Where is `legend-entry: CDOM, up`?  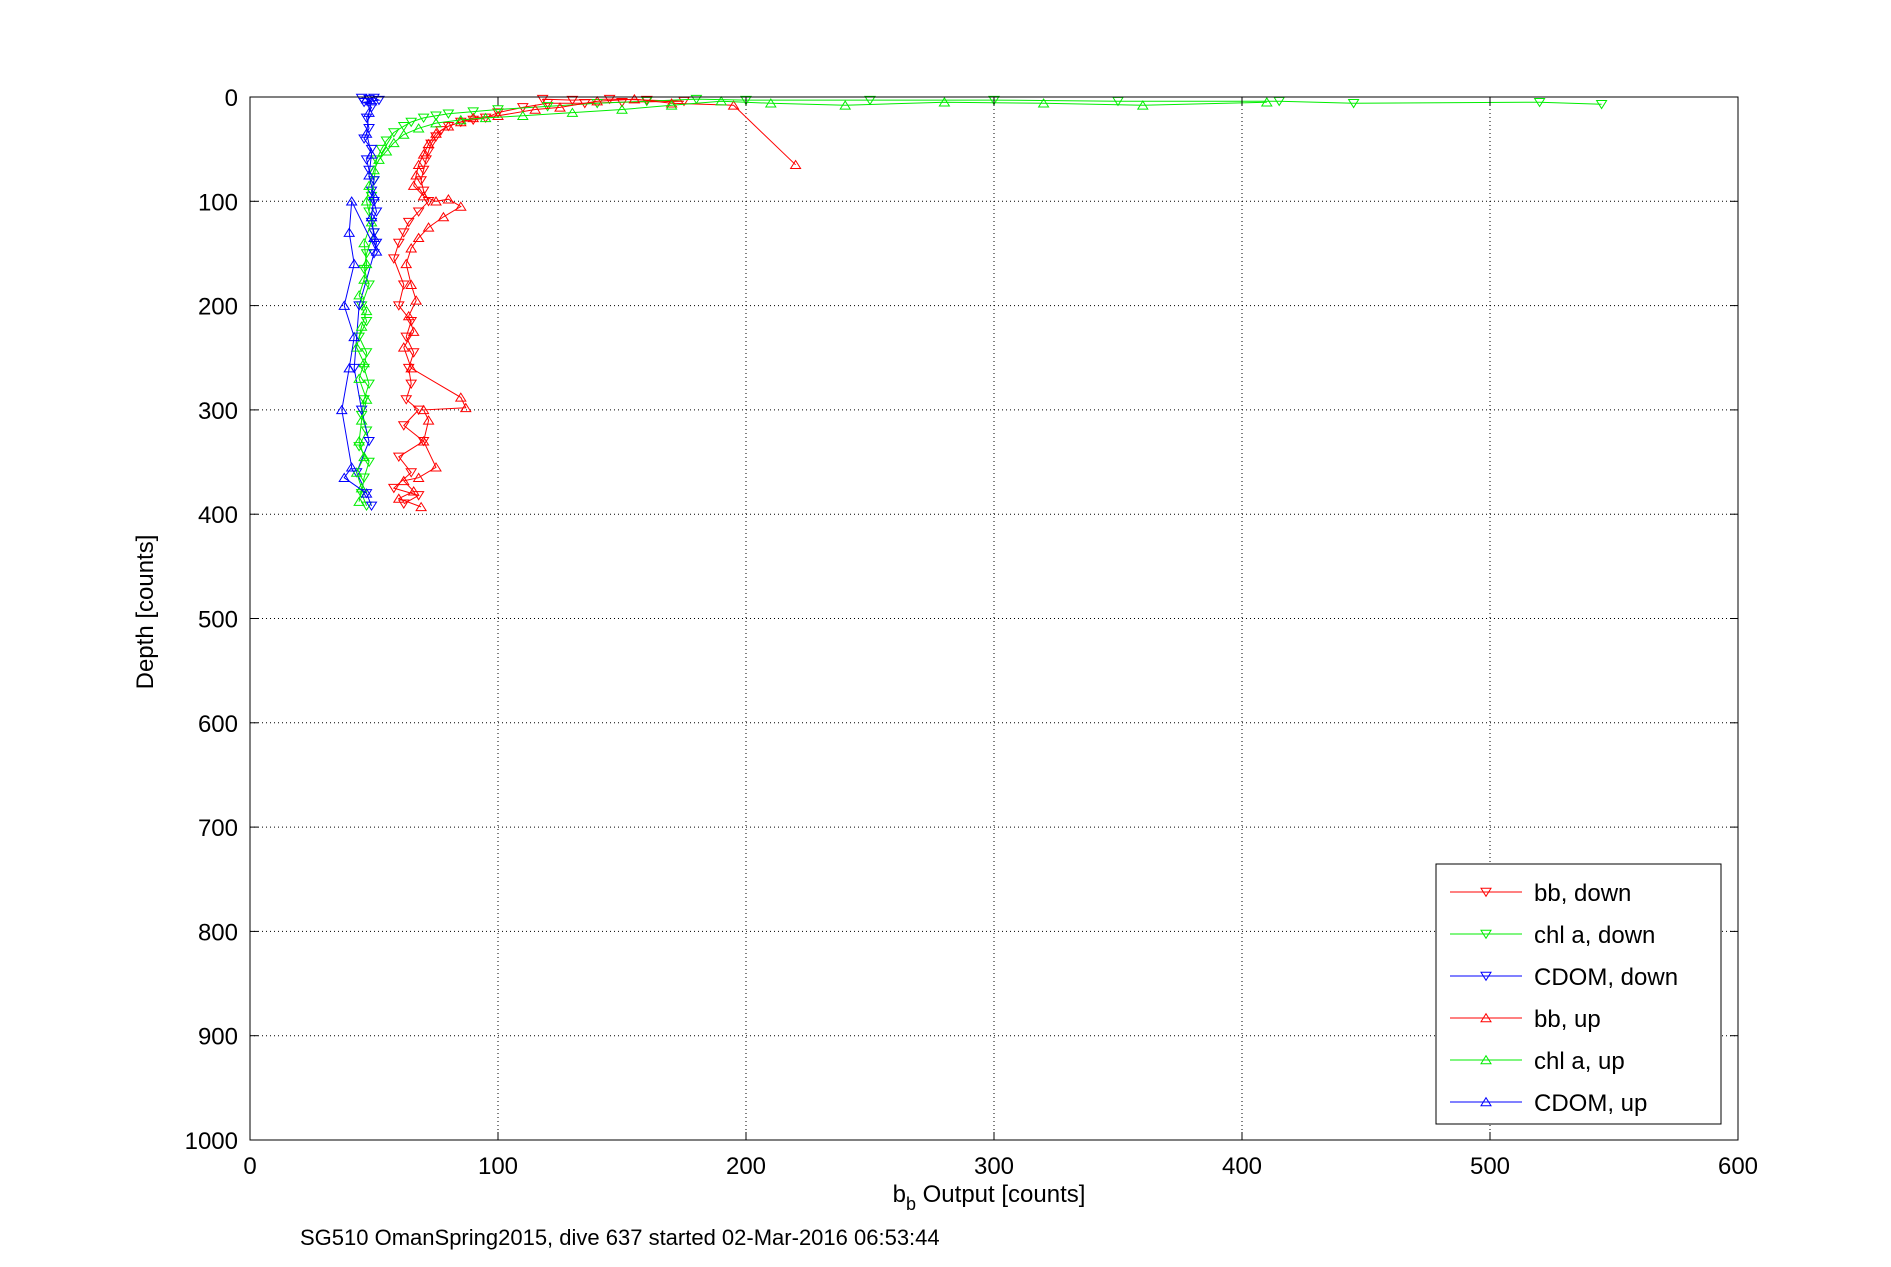
legend-entry: CDOM, up is located at coordinates (1548, 1103).